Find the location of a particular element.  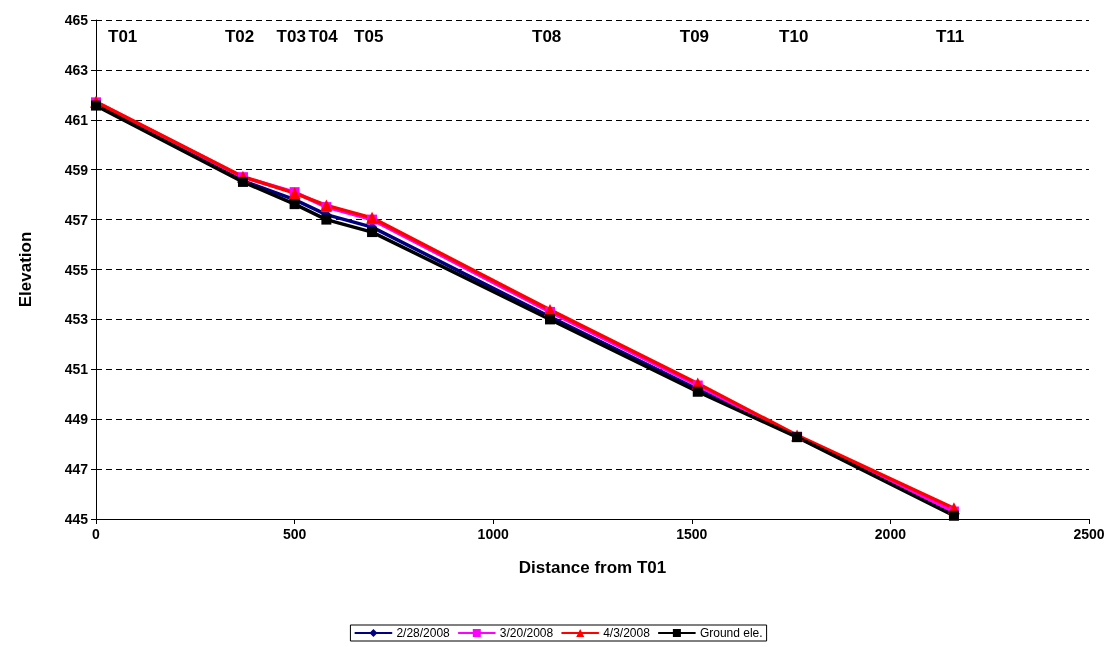

y-axis-title: Elevation is located at coordinates (25, 269).